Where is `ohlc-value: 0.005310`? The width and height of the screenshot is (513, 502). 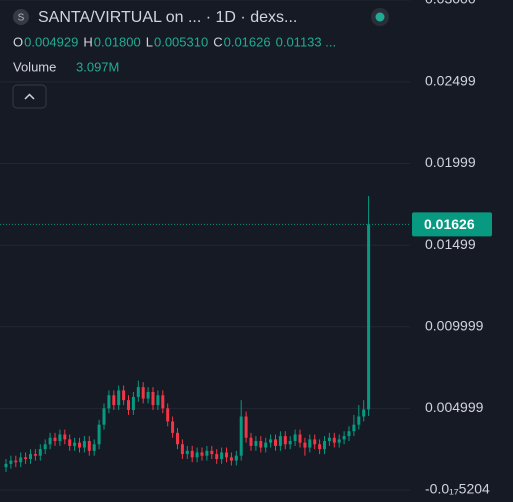
ohlc-value: 0.005310 is located at coordinates (181, 41).